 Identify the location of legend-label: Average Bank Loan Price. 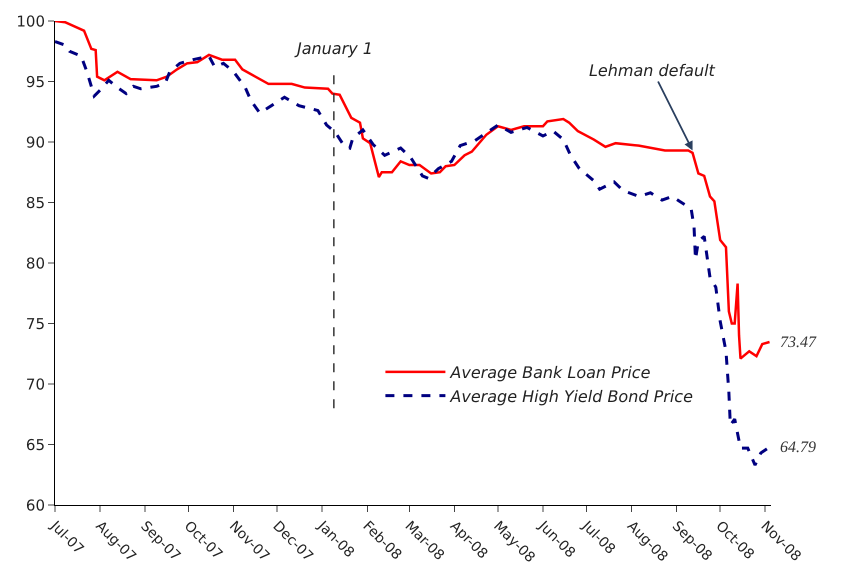
(550, 372).